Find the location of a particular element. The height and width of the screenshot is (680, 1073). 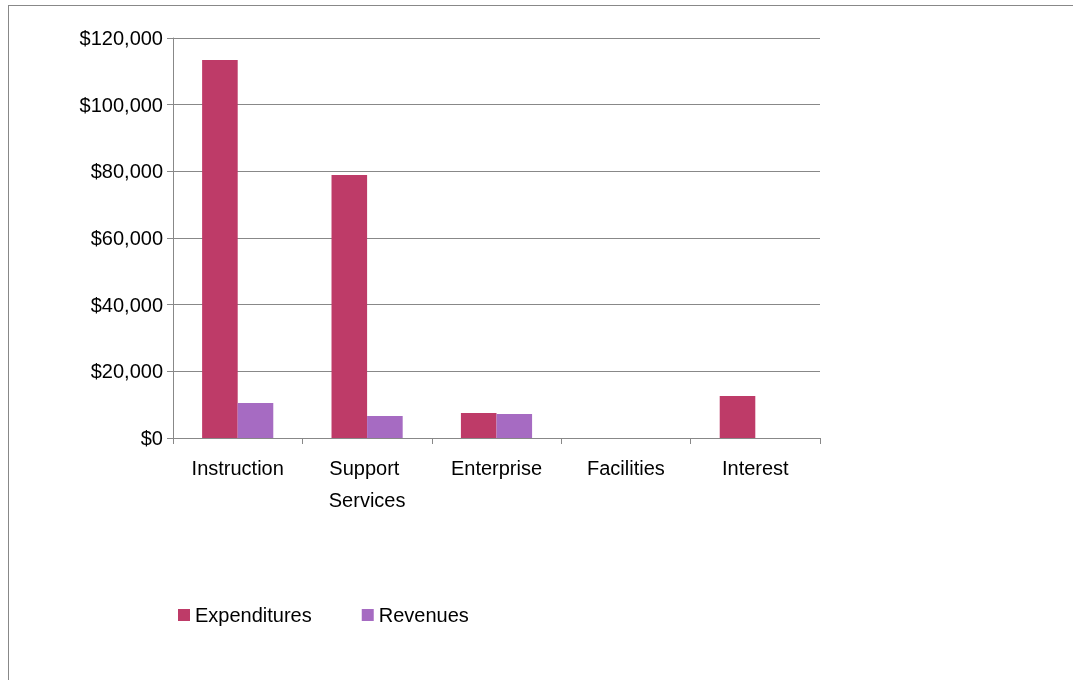

y-tick-label: $40,000 is located at coordinates (126, 304).